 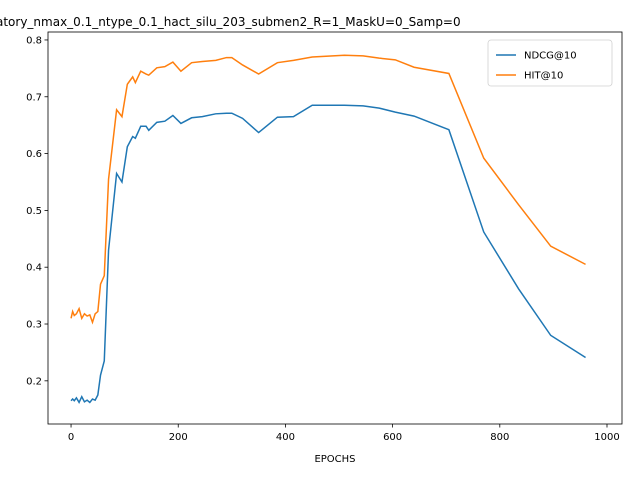 What do you see at coordinates (499, 437) in the screenshot?
I see `x-tick-label: 800` at bounding box center [499, 437].